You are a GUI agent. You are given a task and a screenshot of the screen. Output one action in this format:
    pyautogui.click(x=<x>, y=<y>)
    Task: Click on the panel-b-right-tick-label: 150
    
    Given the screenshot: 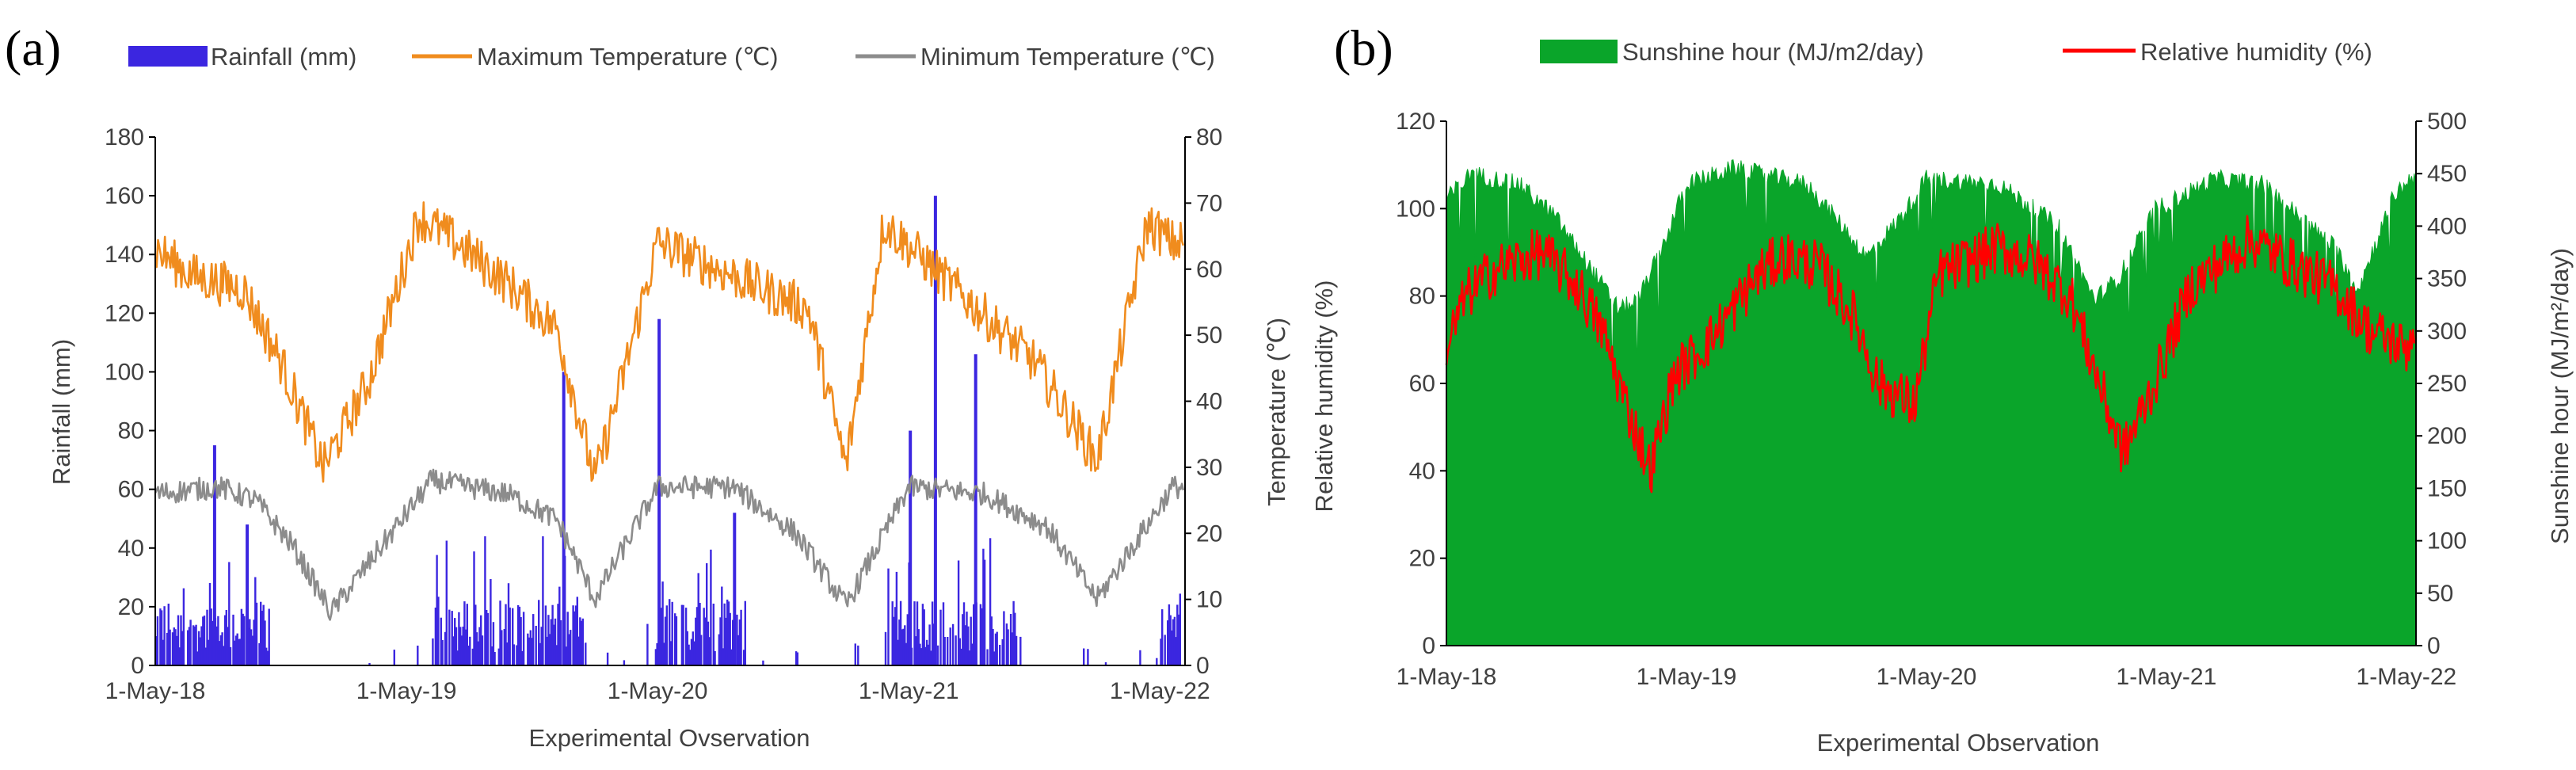 What is the action you would take?
    pyautogui.click(x=2447, y=488)
    